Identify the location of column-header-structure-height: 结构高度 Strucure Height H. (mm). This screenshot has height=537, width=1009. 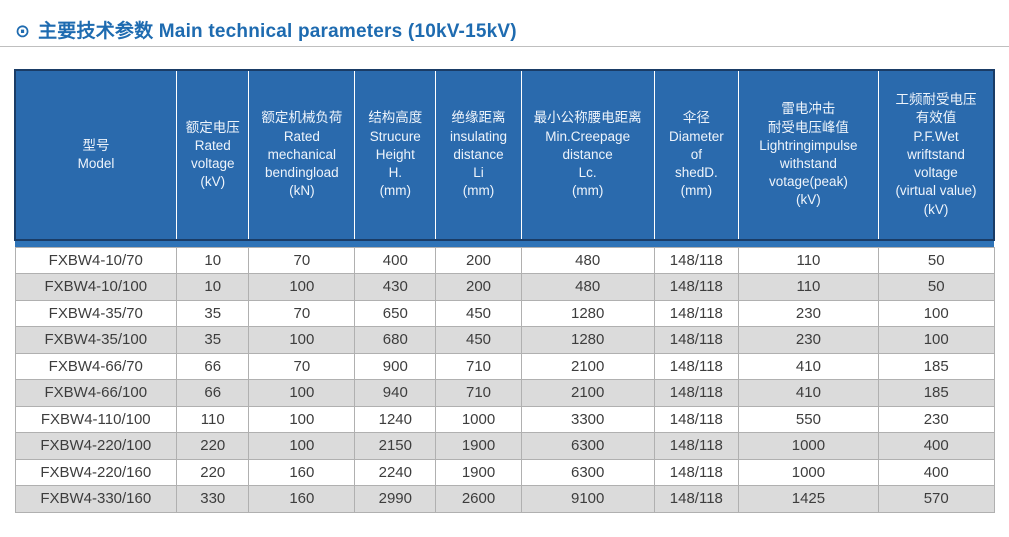
(395, 154).